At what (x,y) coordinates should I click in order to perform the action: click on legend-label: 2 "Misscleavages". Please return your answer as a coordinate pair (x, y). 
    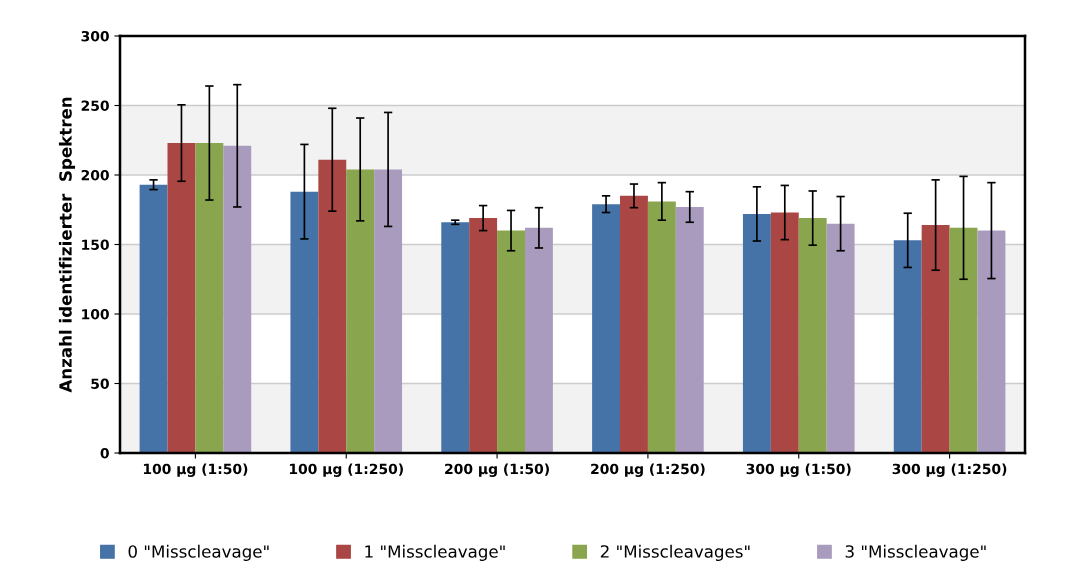
    Looking at the image, I should click on (675, 552).